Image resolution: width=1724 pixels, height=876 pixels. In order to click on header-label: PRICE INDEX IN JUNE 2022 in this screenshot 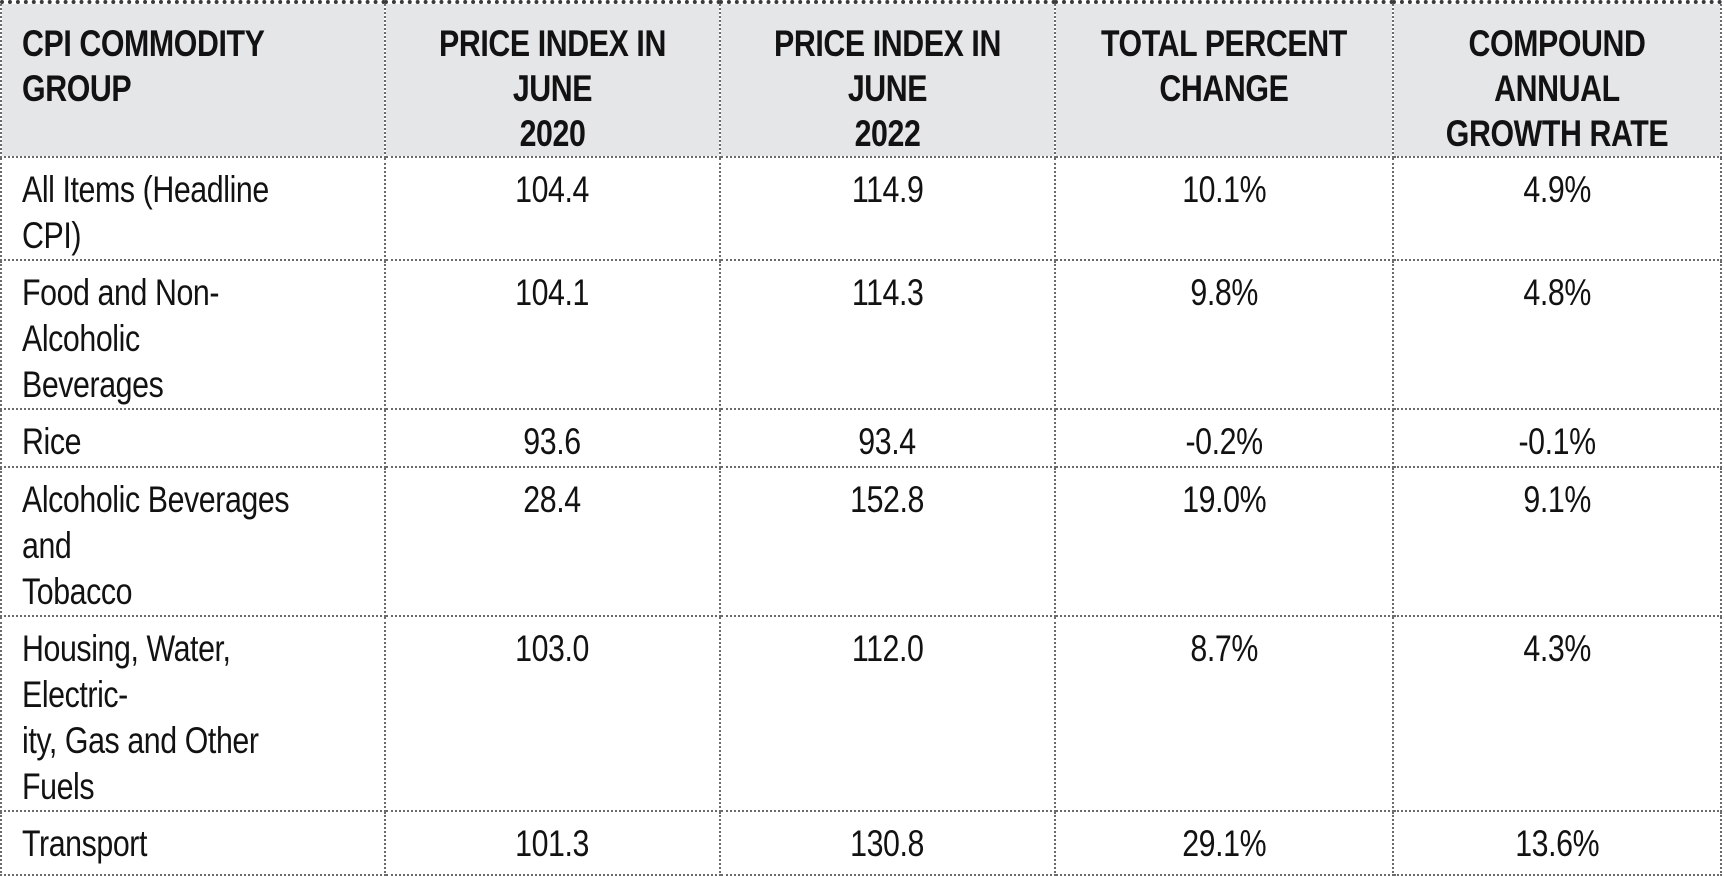, I will do `click(887, 88)`.